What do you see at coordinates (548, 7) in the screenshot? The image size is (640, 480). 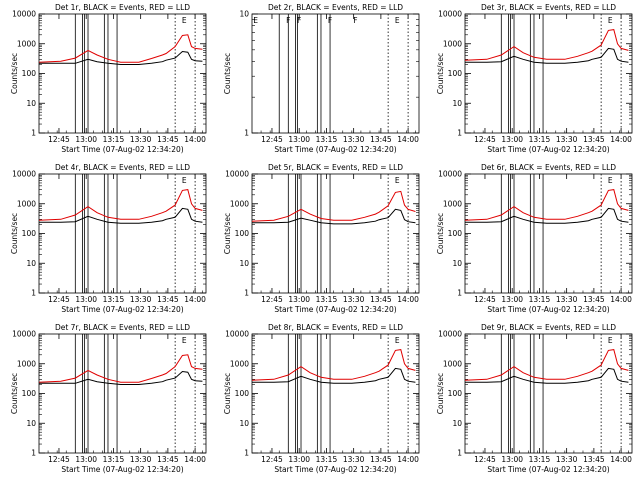 I see `panel-title: Det 3r, BLACK = Events, RED = LLD` at bounding box center [548, 7].